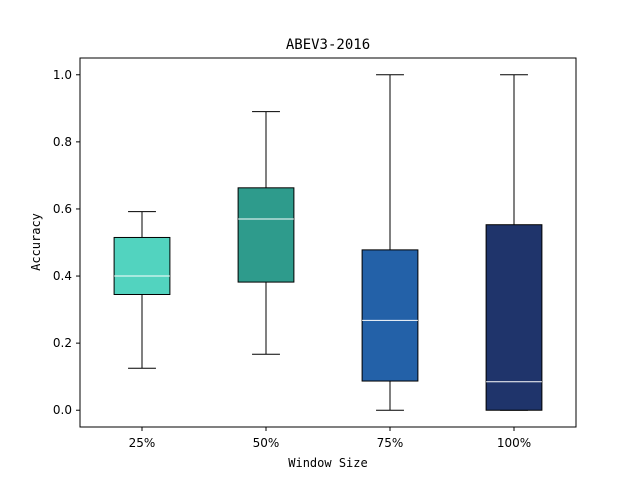  What do you see at coordinates (62, 410) in the screenshot?
I see `y-tick-label: 0.0` at bounding box center [62, 410].